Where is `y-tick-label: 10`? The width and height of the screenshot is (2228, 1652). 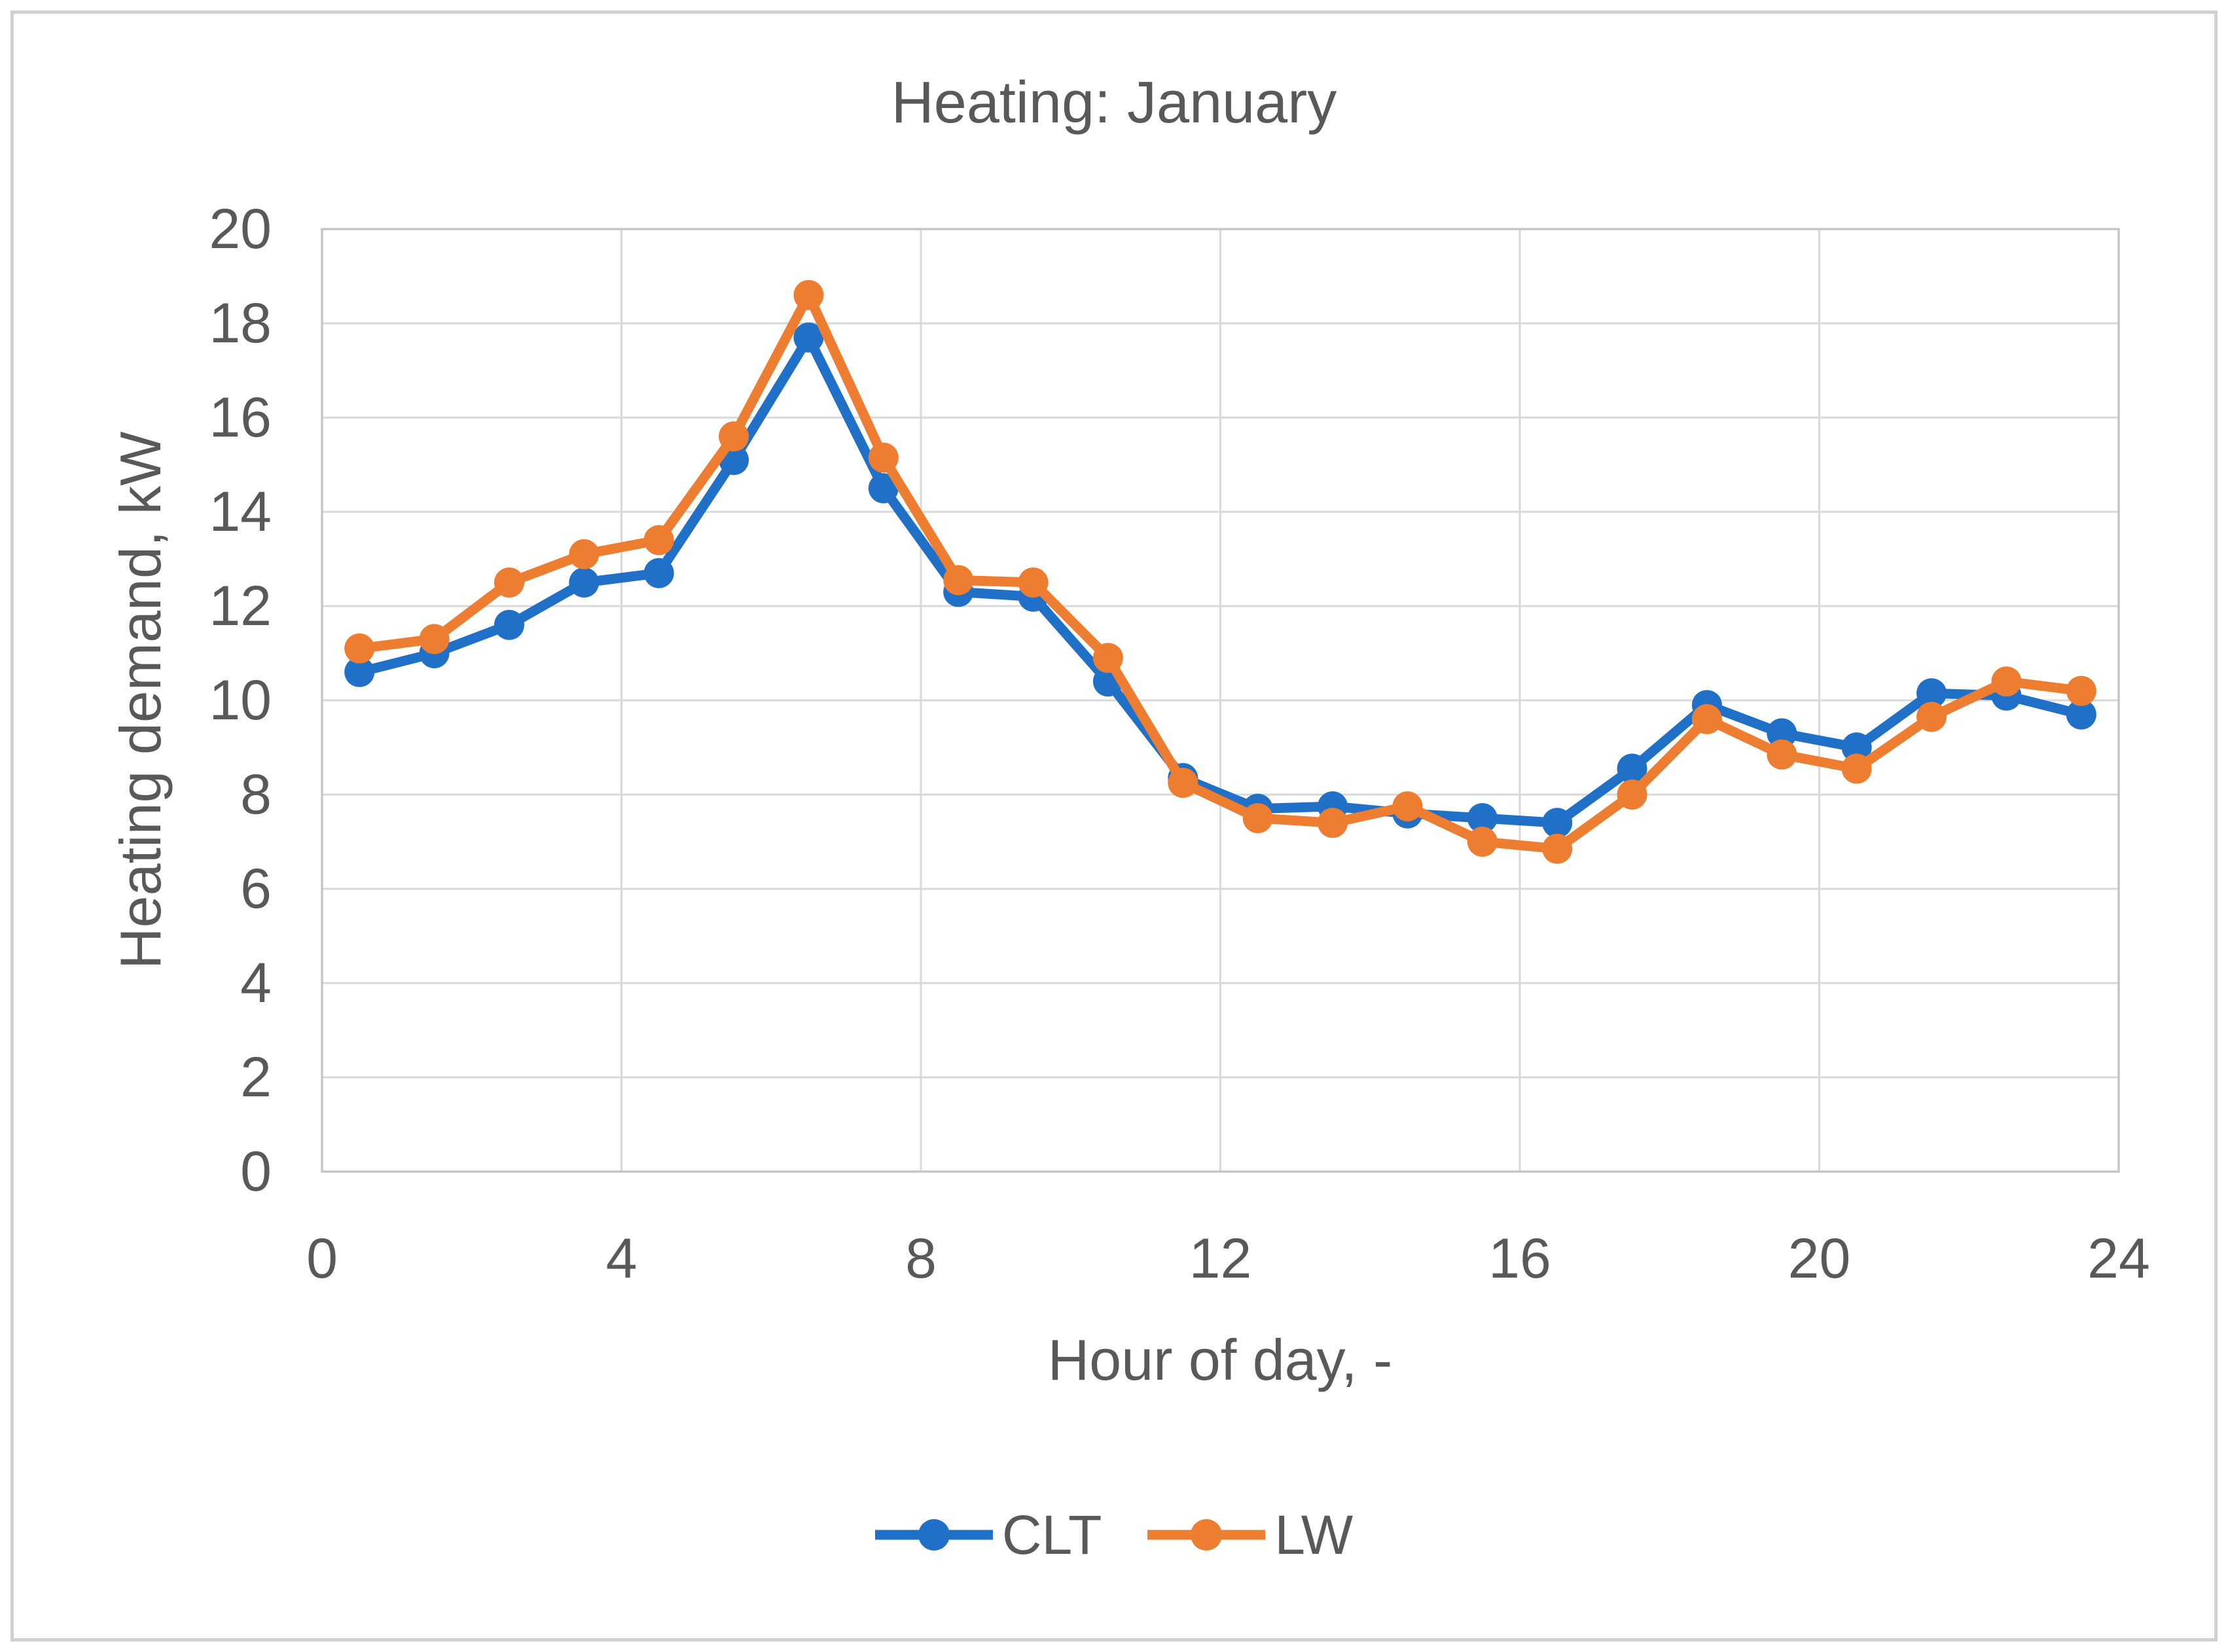
y-tick-label: 10 is located at coordinates (241, 701).